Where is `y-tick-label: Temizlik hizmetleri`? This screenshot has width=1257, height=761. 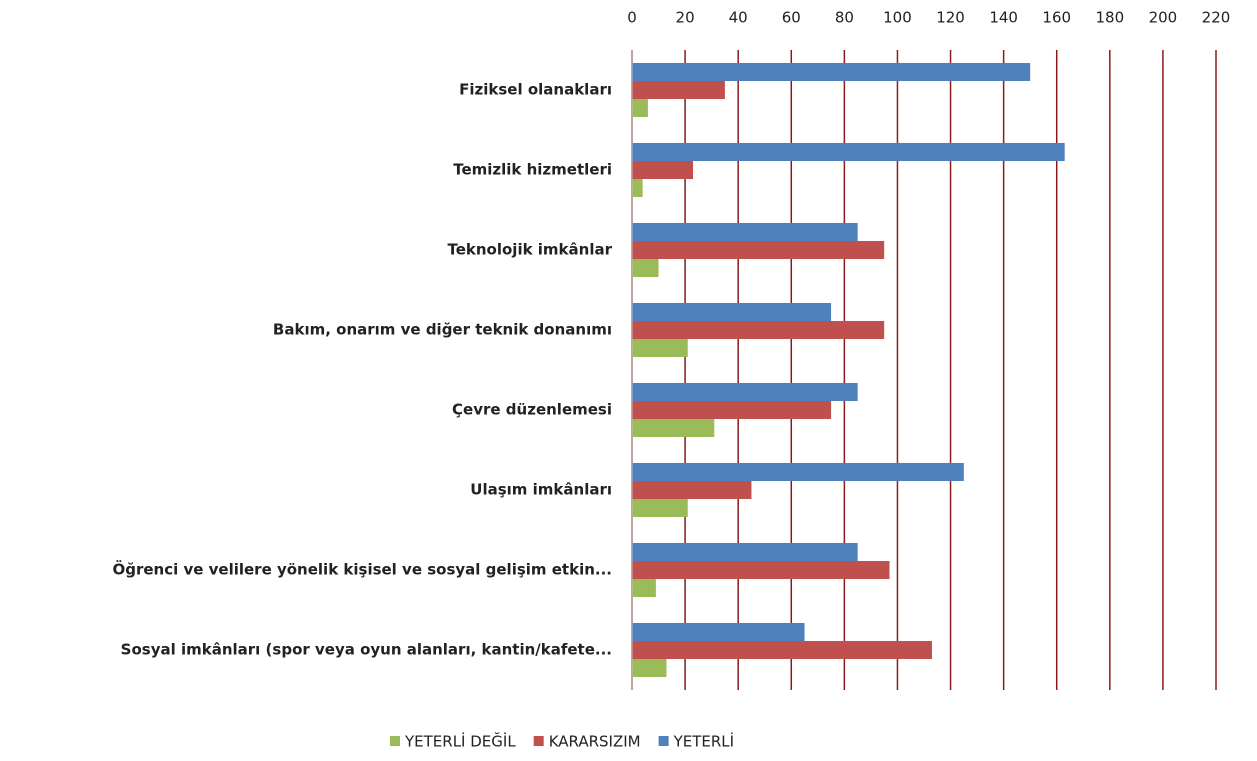 y-tick-label: Temizlik hizmetleri is located at coordinates (532, 170).